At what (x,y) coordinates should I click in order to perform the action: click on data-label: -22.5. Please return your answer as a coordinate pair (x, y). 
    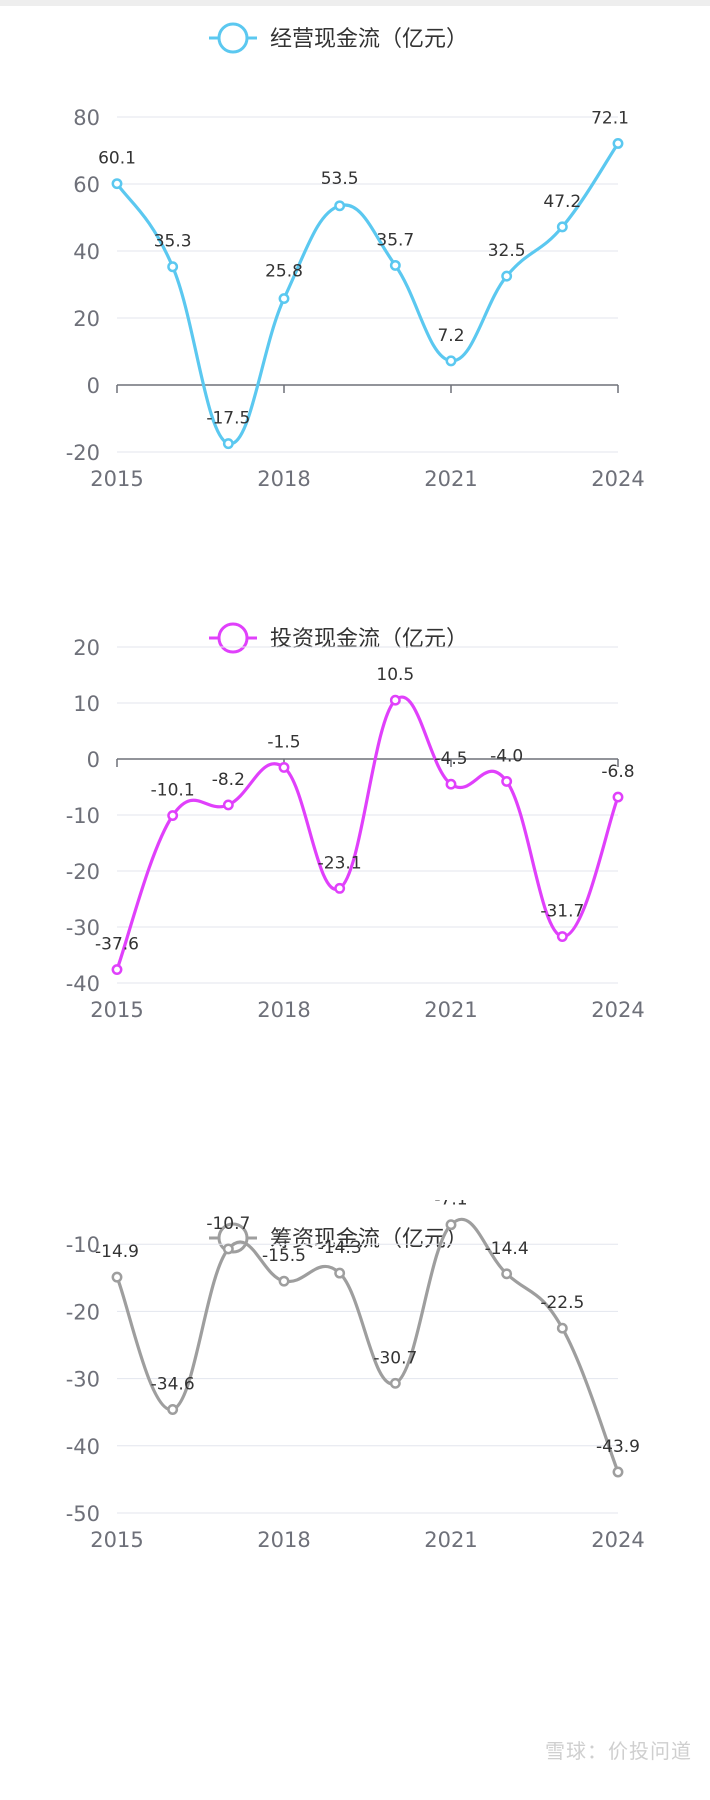
    Looking at the image, I should click on (562, 1303).